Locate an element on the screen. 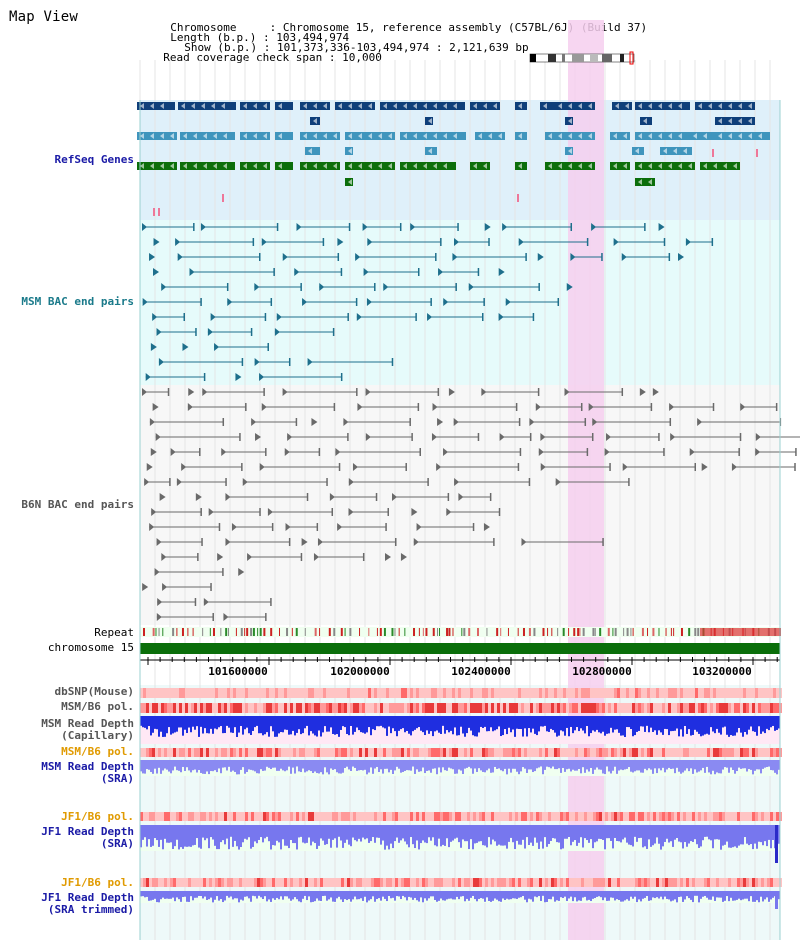 The width and height of the screenshot is (800, 940). gene-block is located at coordinates (702, 136).